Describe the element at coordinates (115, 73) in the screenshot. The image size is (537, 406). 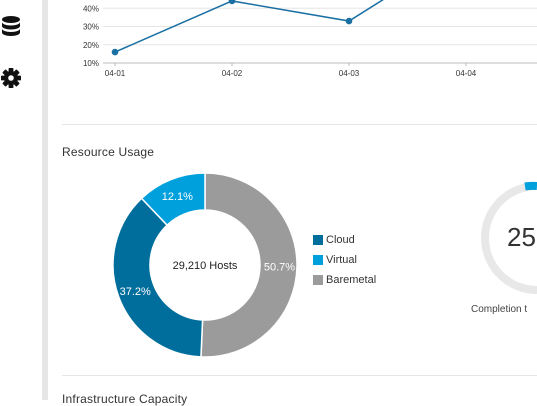
I see `x-tick-label: 04-01` at that location.